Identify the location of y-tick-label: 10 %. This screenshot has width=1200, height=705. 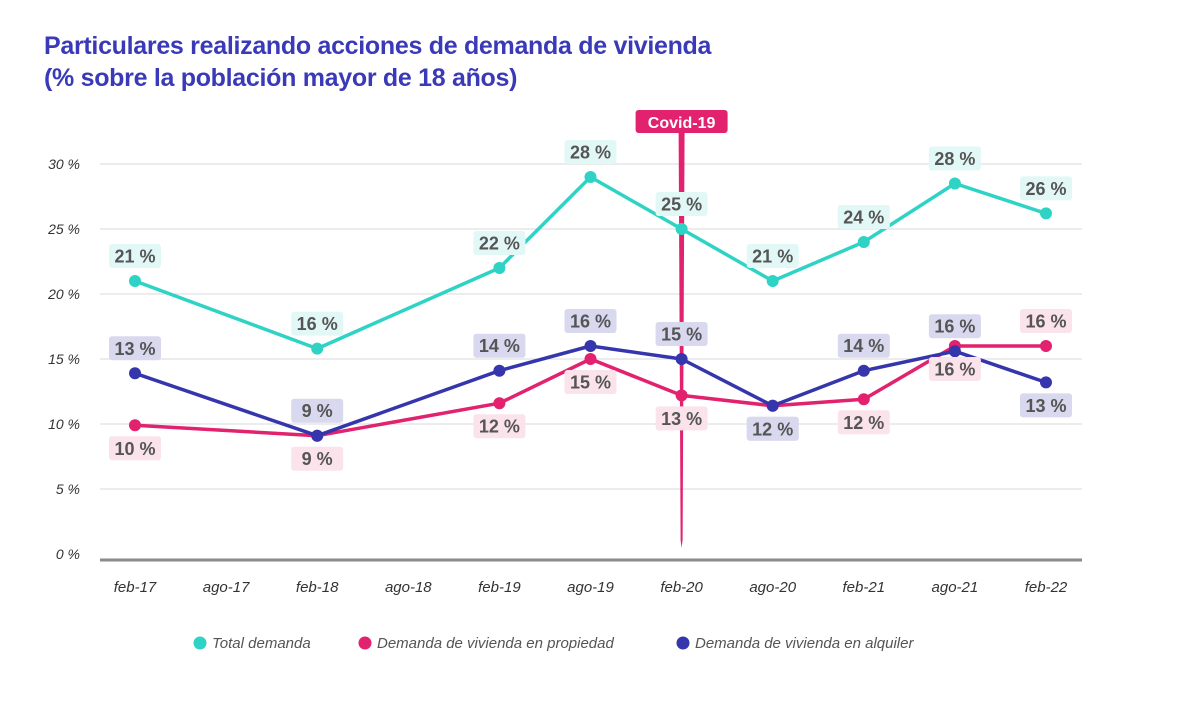
(64, 424).